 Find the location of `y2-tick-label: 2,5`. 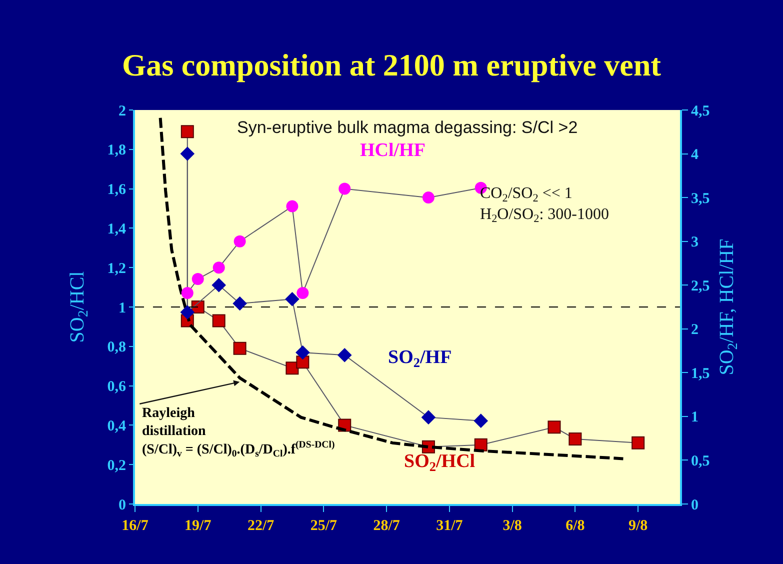

y2-tick-label: 2,5 is located at coordinates (700, 286).